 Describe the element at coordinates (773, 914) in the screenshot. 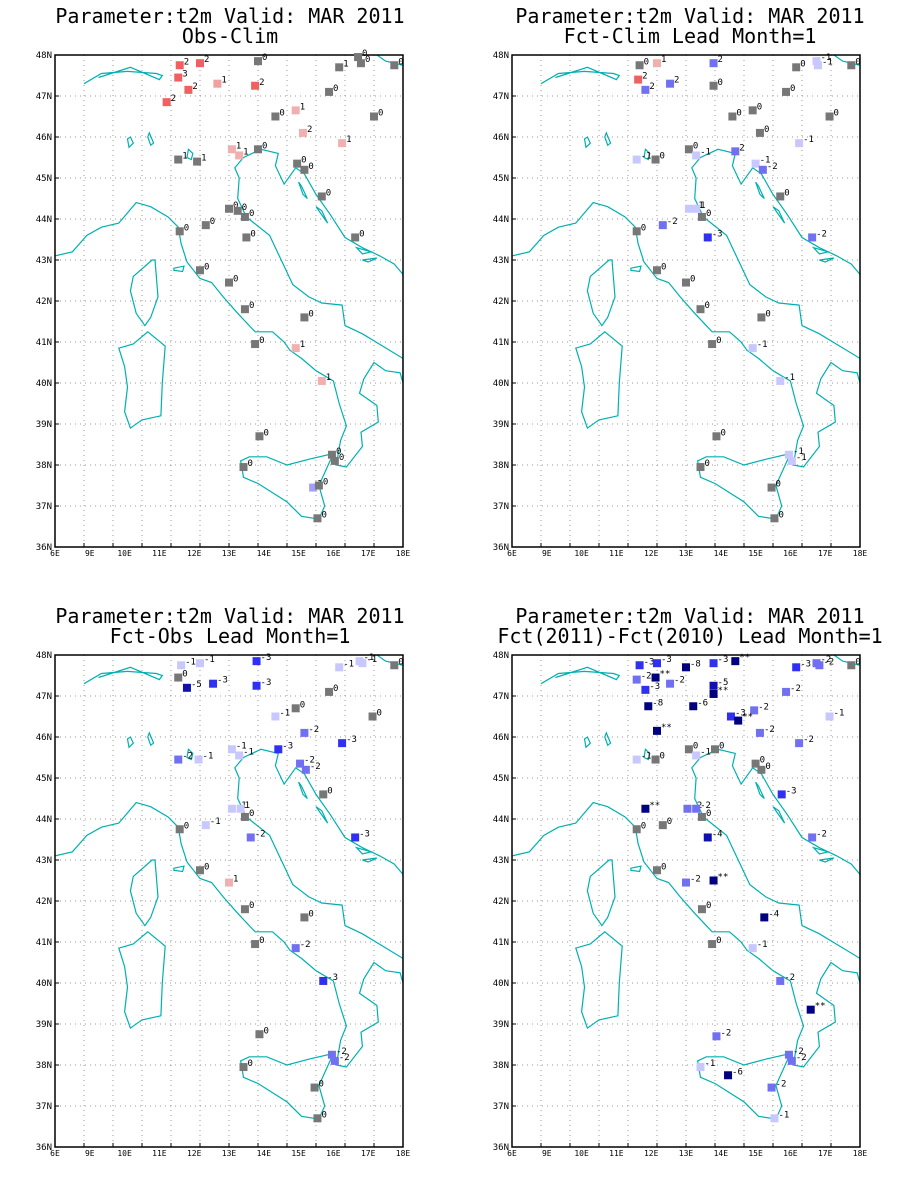

I see `station-value: -4` at that location.